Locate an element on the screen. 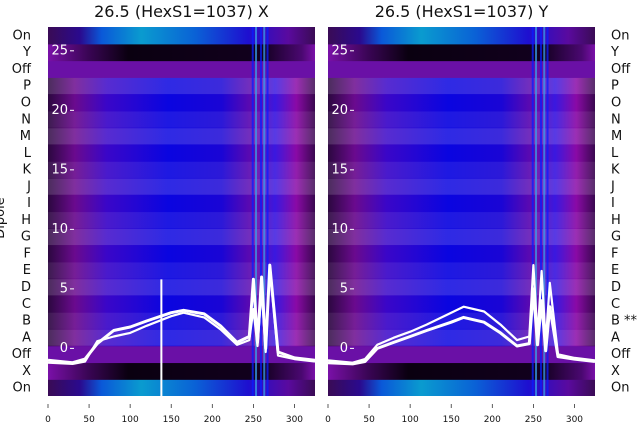  x-tick-label: 100 is located at coordinates (410, 420).